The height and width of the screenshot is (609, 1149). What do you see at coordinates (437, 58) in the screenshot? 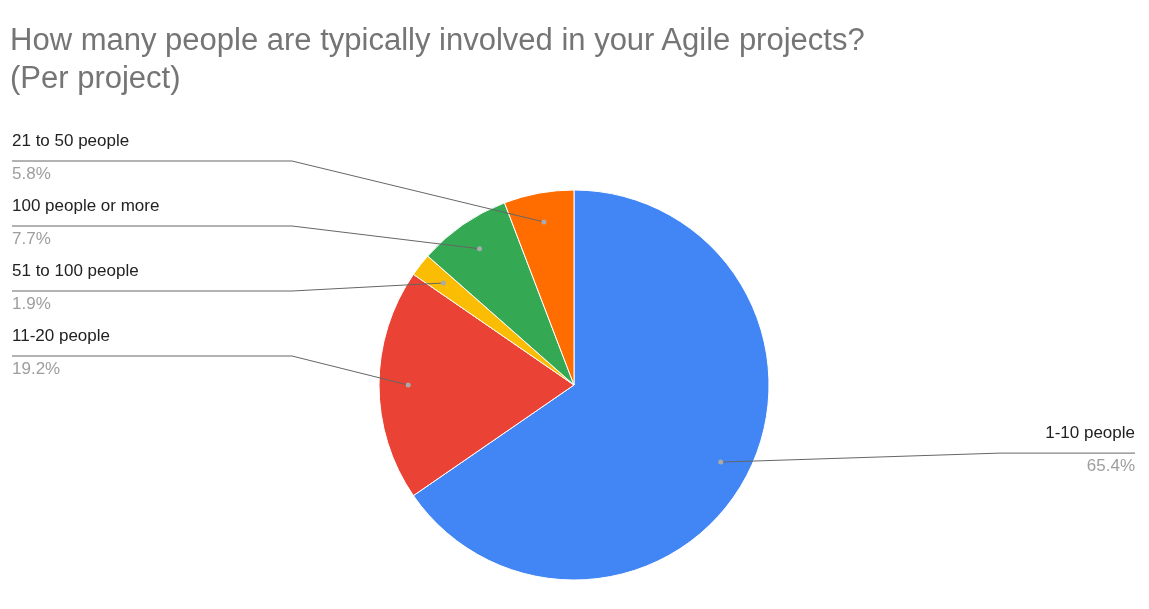
I see `chart-title: How many people are typically involved in your Agile projects? (Per project)` at bounding box center [437, 58].